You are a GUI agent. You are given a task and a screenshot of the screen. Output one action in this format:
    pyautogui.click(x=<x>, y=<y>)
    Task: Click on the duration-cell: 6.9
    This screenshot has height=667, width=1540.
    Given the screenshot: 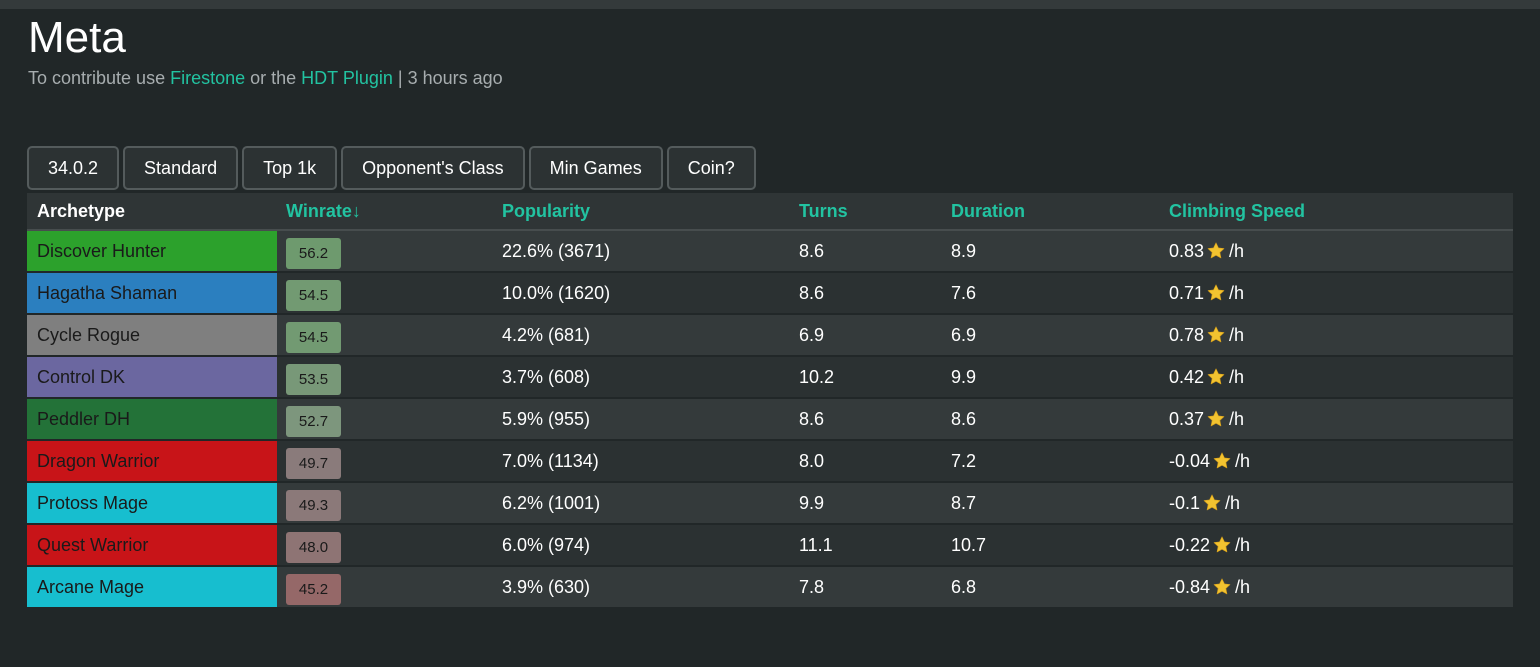 What is the action you would take?
    pyautogui.click(x=964, y=334)
    